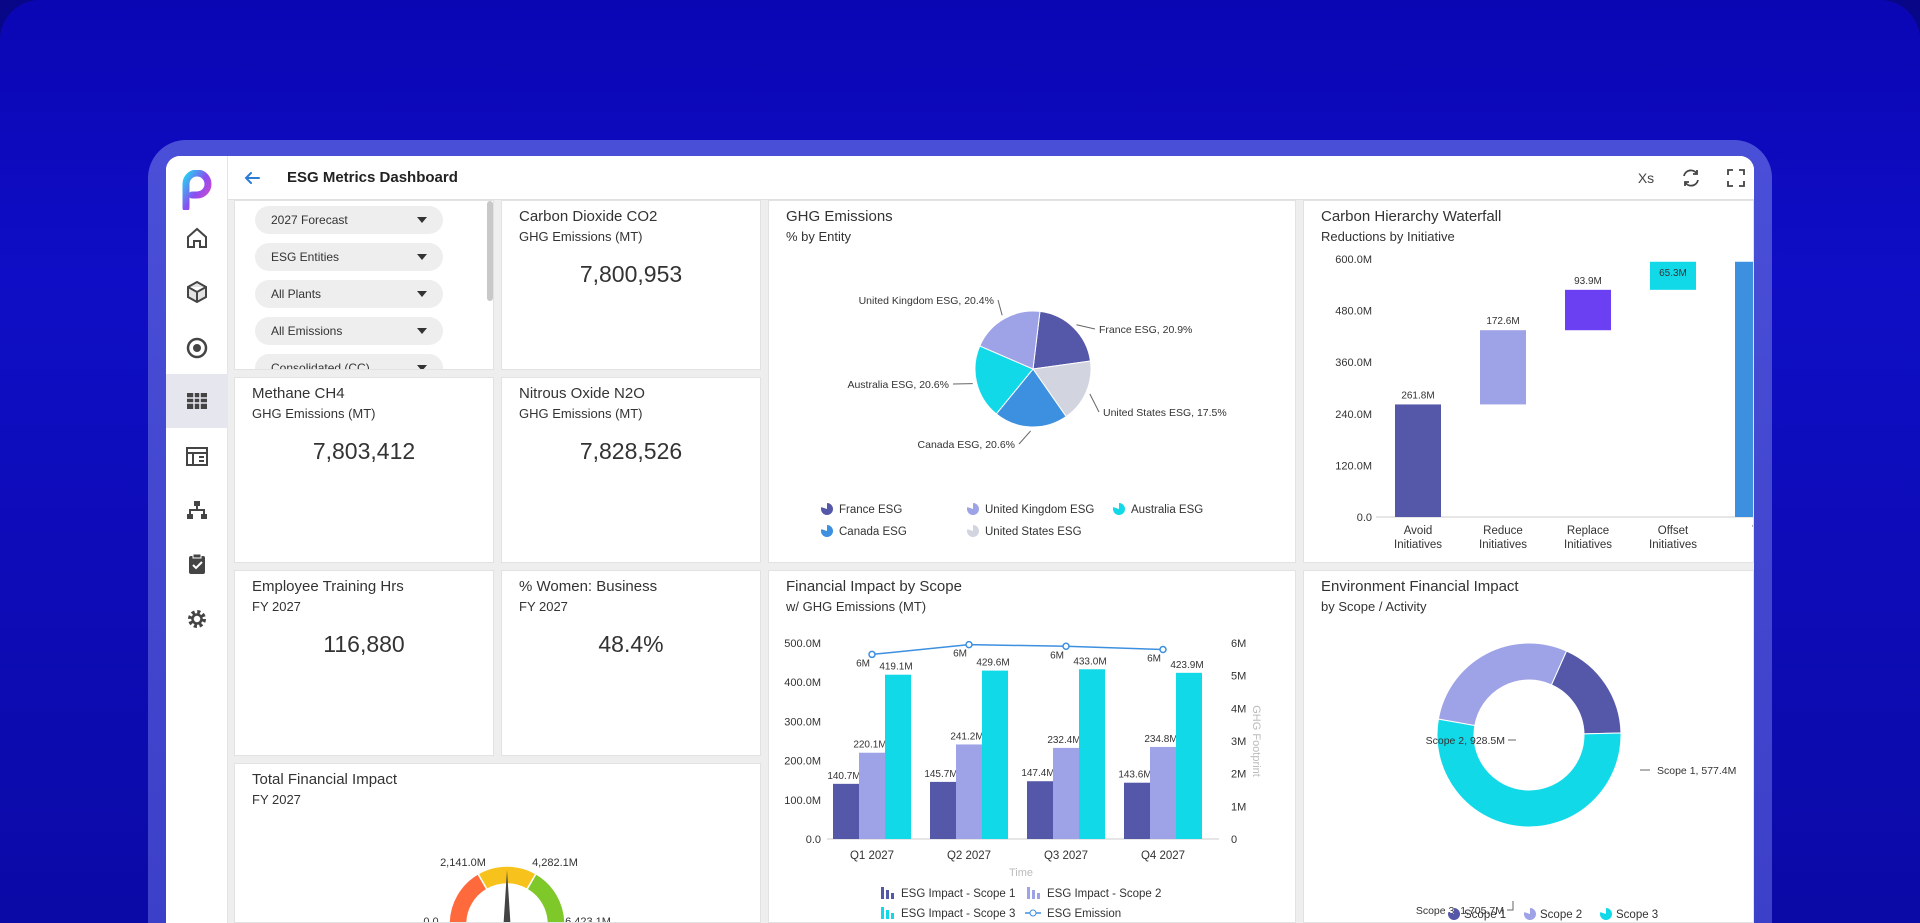  Describe the element at coordinates (1033, 913) in the screenshot. I see `legend-line-point` at that location.